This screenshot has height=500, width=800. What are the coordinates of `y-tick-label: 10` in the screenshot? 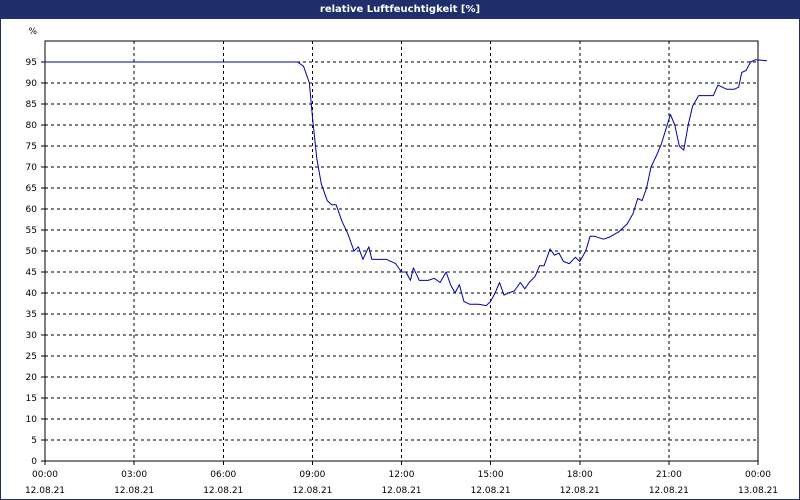 It's located at (32, 420).